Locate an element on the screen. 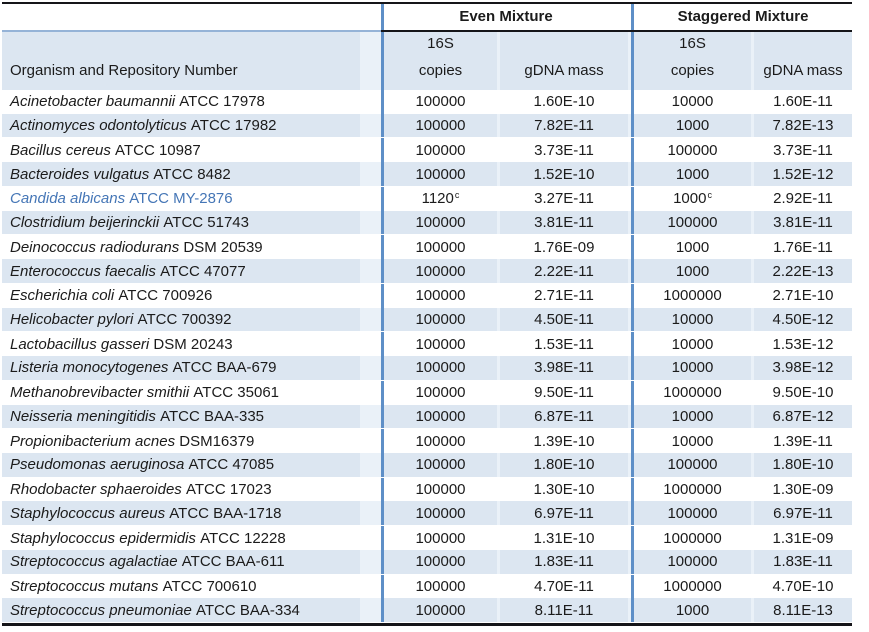  staggered-16s-copies-value: 1000 c is located at coordinates (692, 198).